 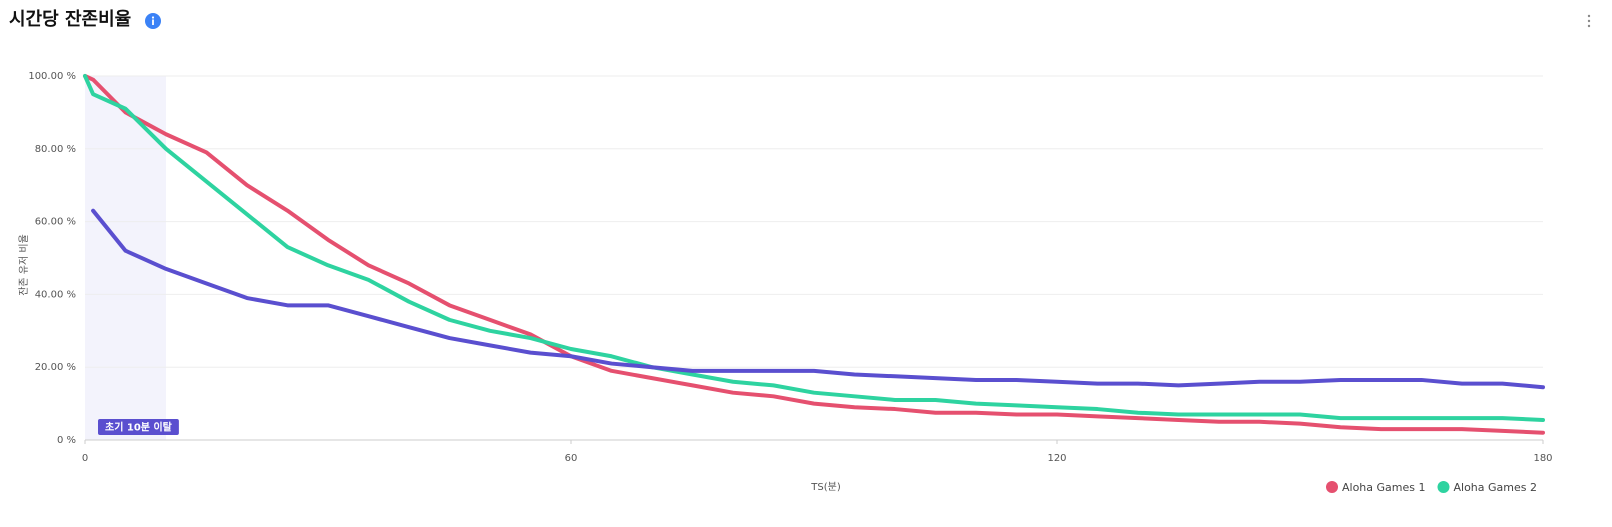 What do you see at coordinates (125, 258) in the screenshot?
I see `shaded-region` at bounding box center [125, 258].